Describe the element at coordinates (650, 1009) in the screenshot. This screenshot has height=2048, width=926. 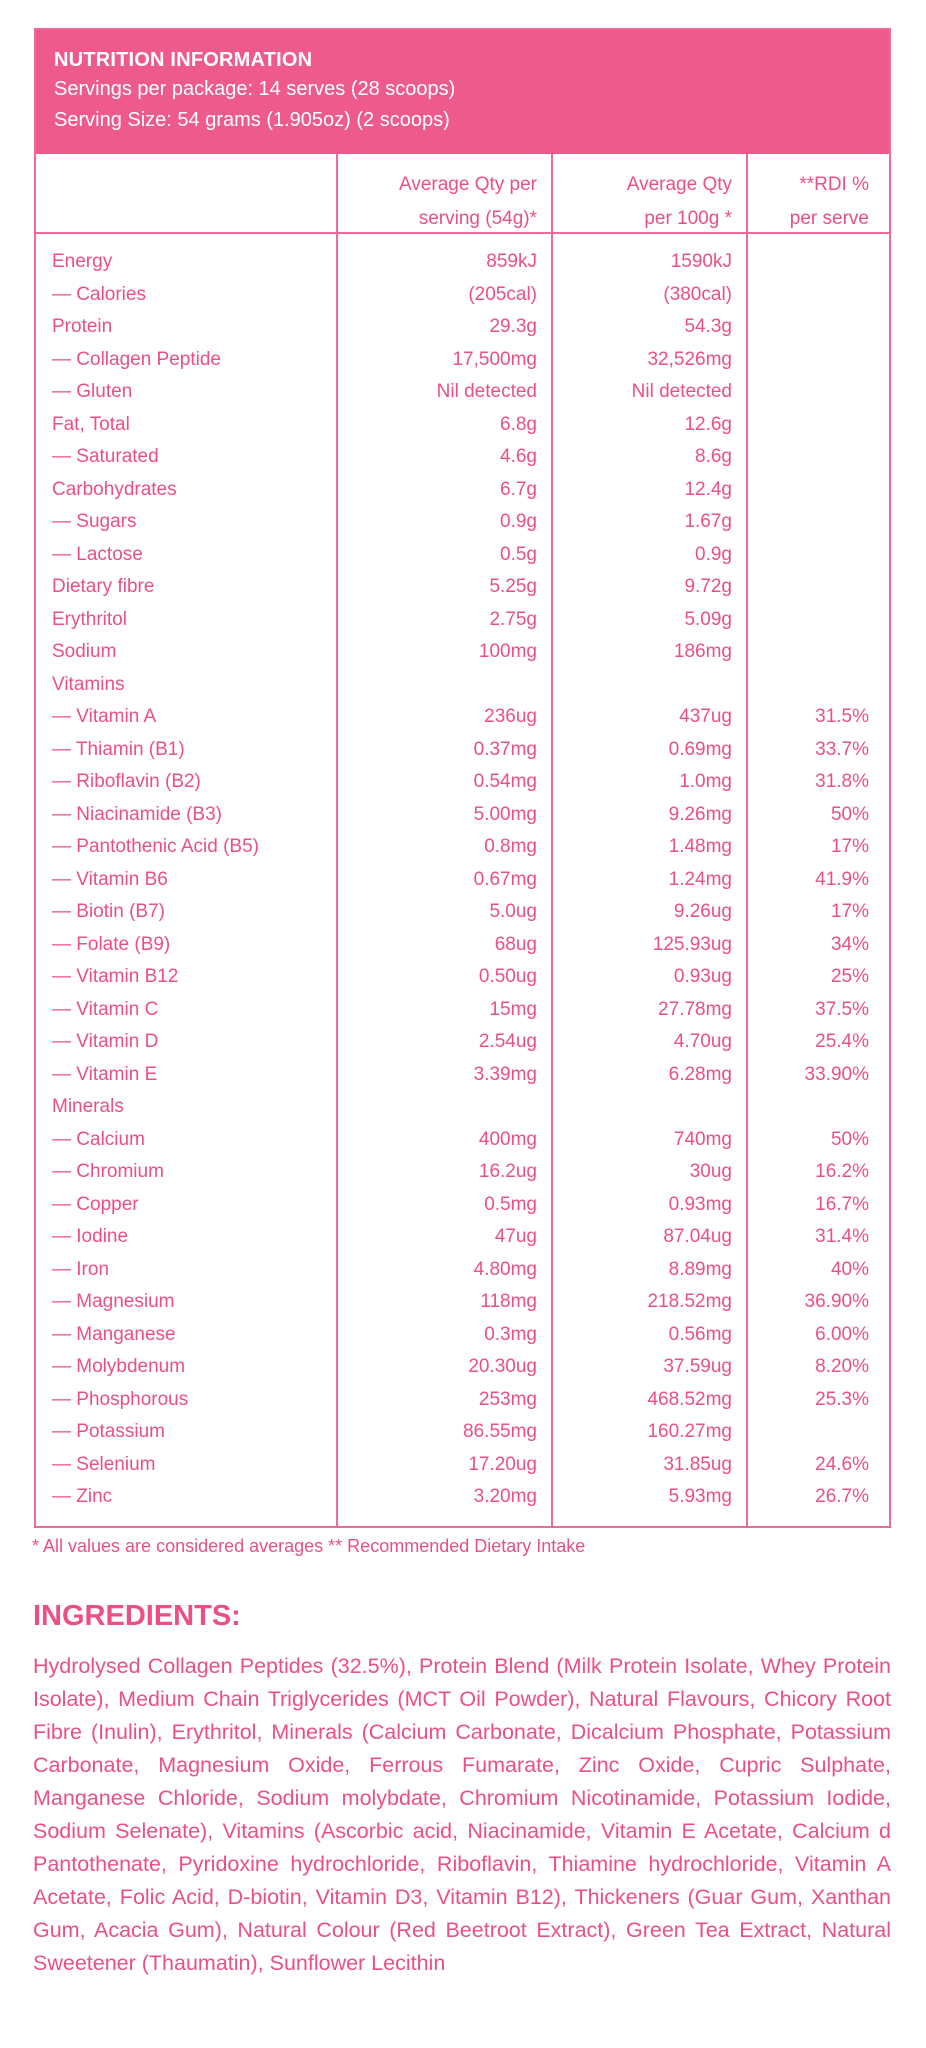
I see `qty-per-100g: 27.78mg` at that location.